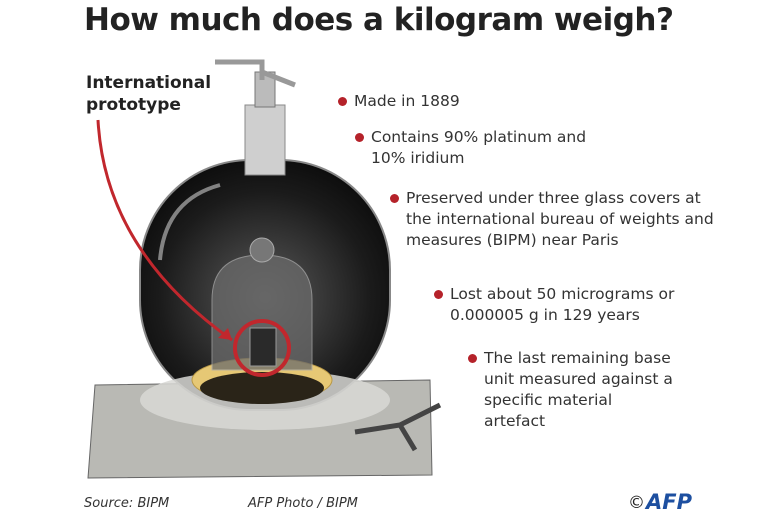  I want to click on fact: Contains 90% platinum and 10% iridium, so click(488, 148).